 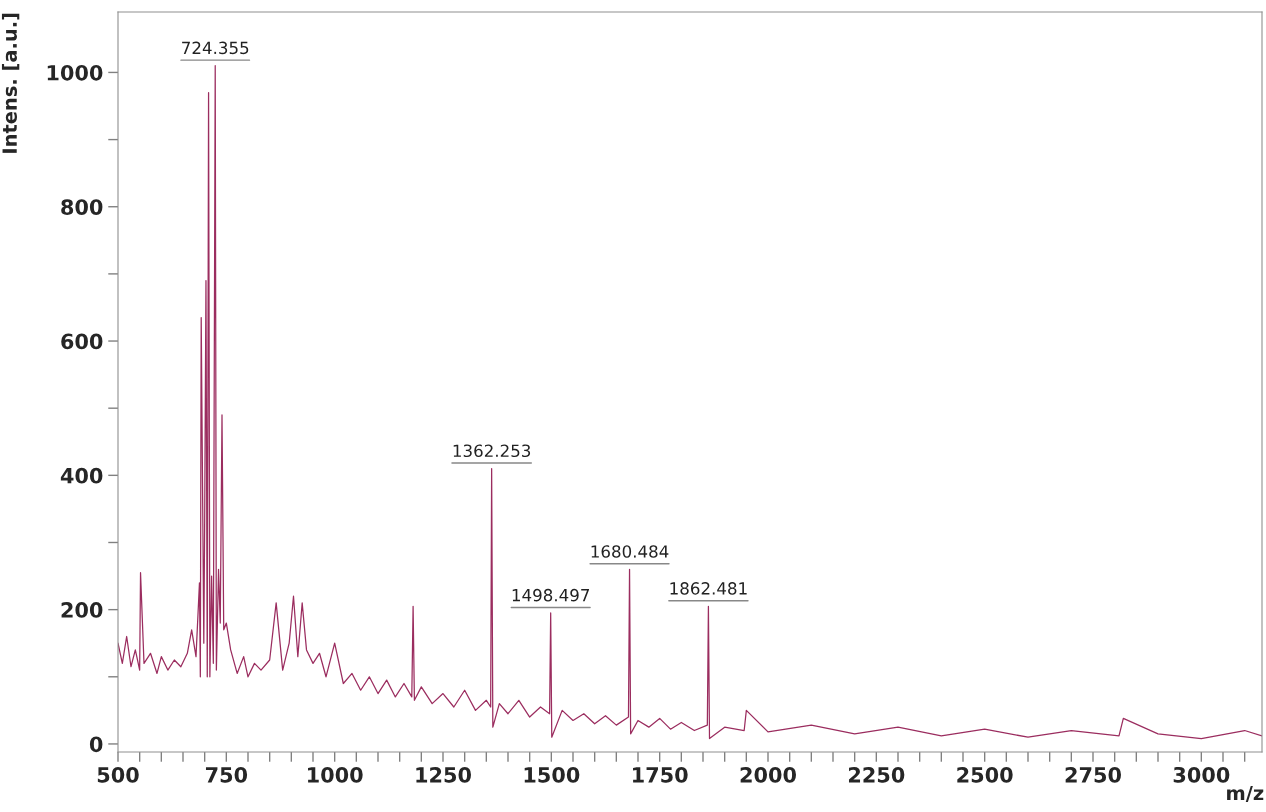 What do you see at coordinates (551, 595) in the screenshot?
I see `annotation: 1498.497` at bounding box center [551, 595].